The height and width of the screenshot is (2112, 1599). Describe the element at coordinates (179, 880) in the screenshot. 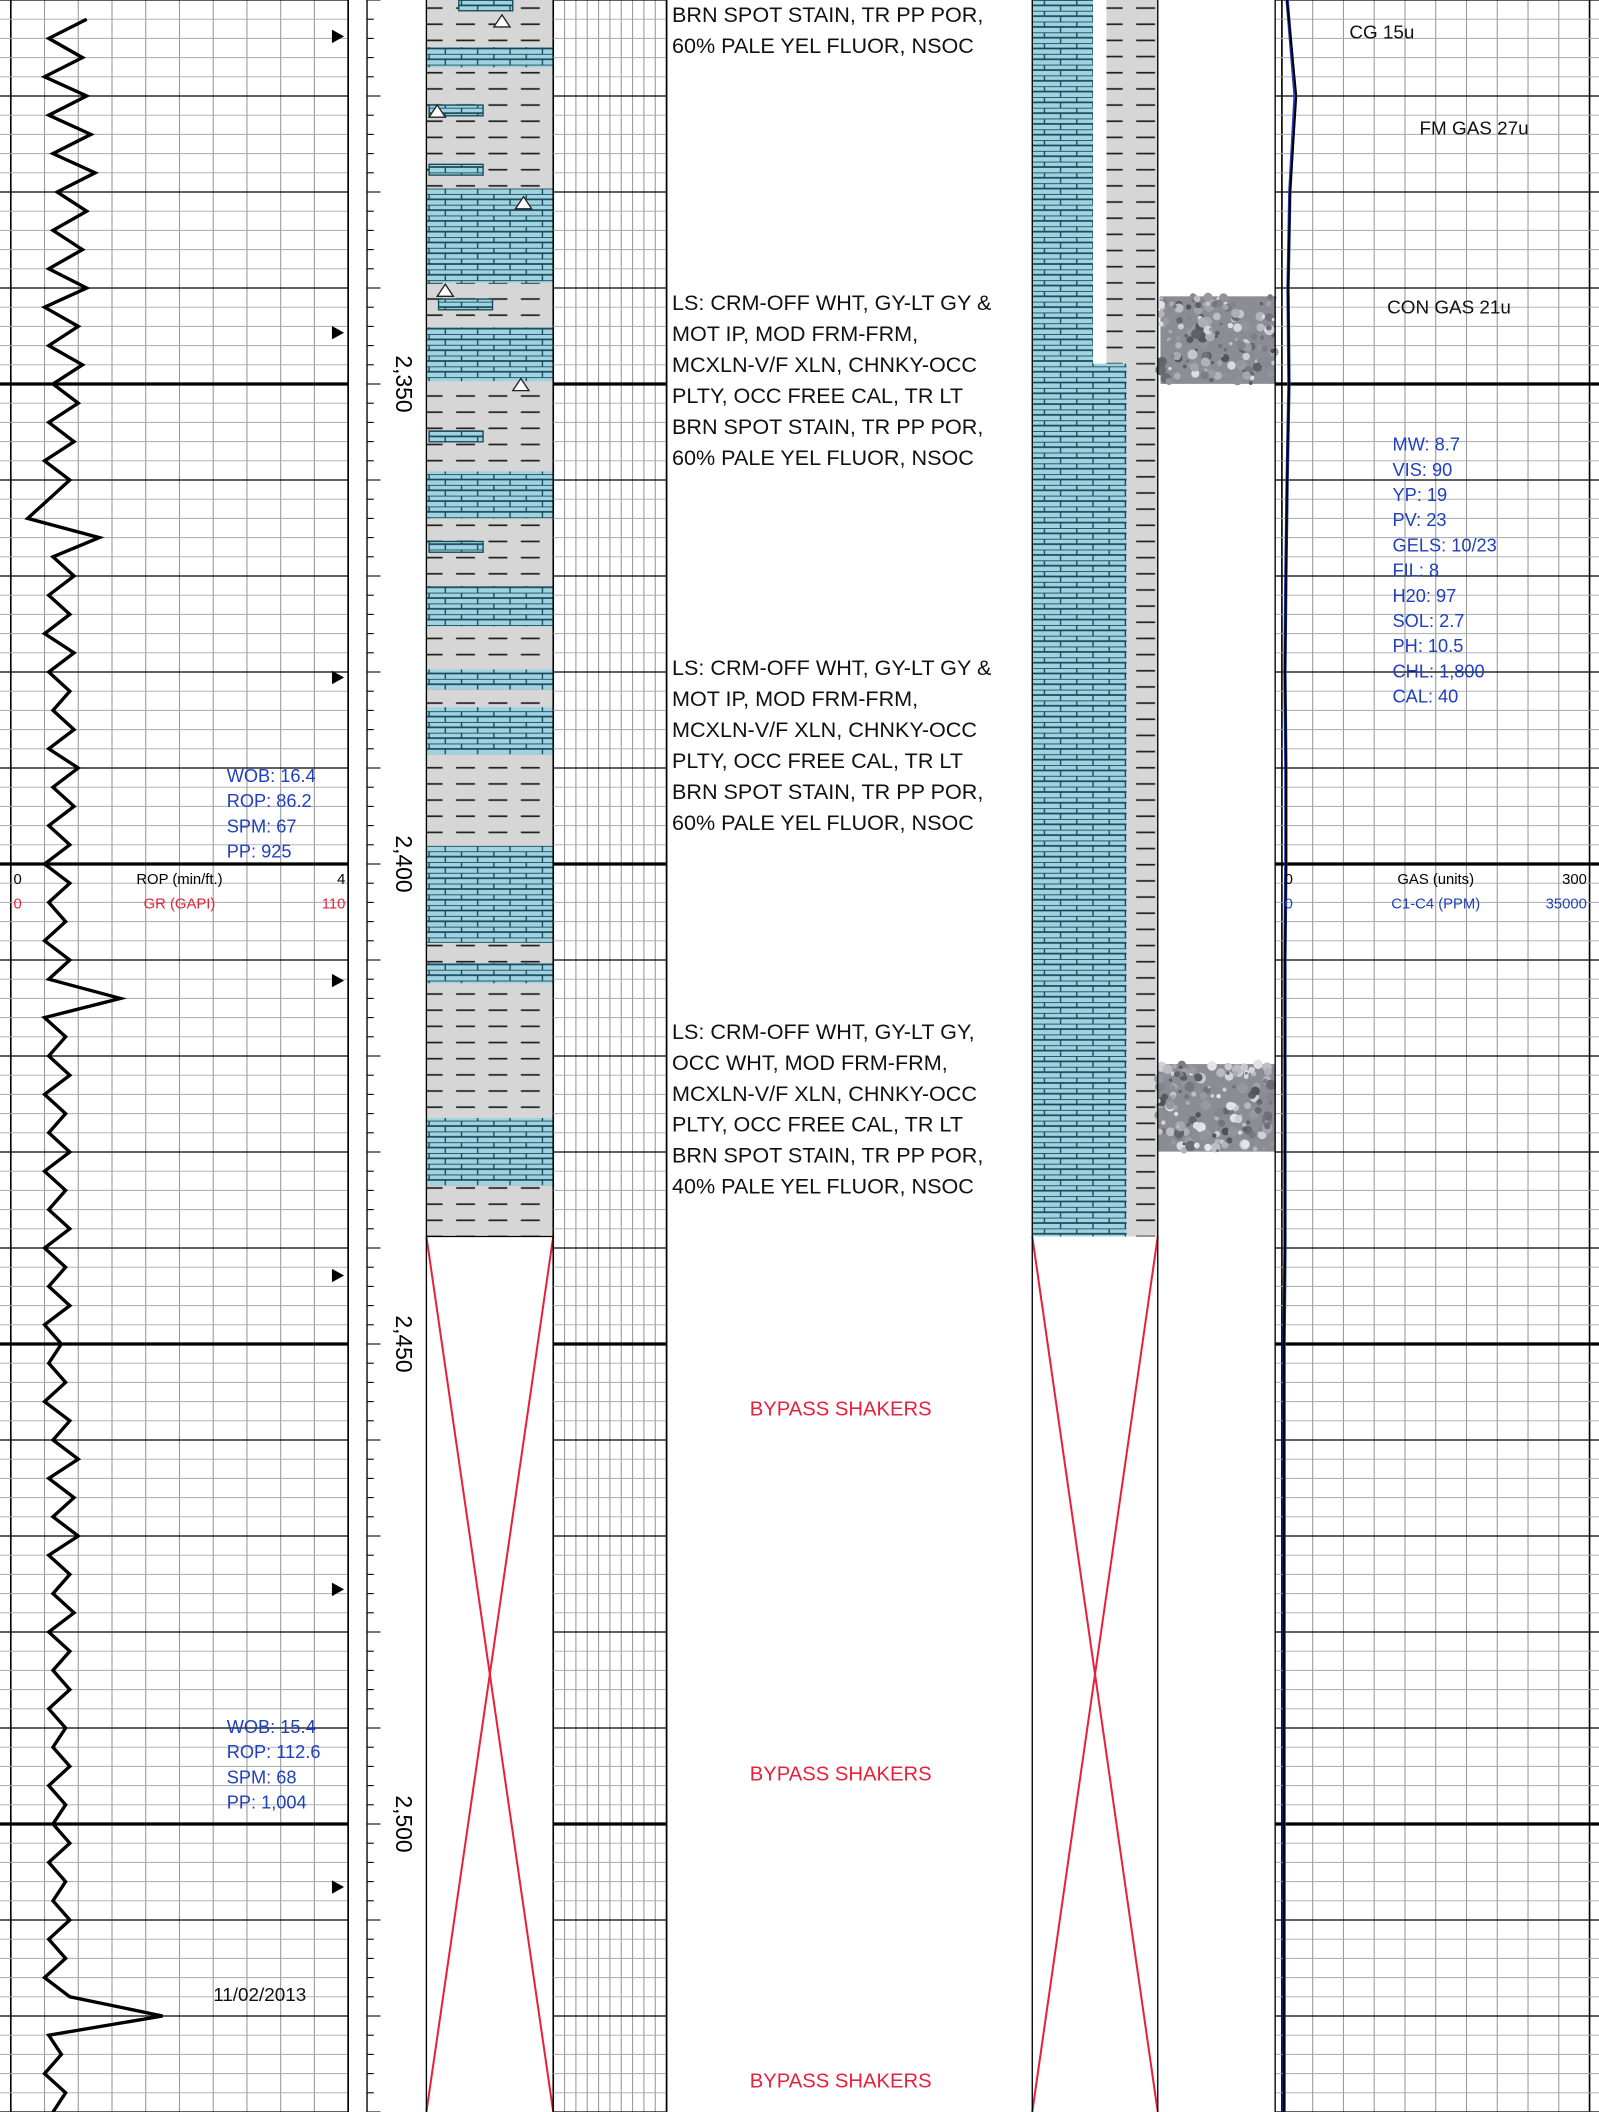

I see `scale-title: ROP (min/ft.)` at that location.